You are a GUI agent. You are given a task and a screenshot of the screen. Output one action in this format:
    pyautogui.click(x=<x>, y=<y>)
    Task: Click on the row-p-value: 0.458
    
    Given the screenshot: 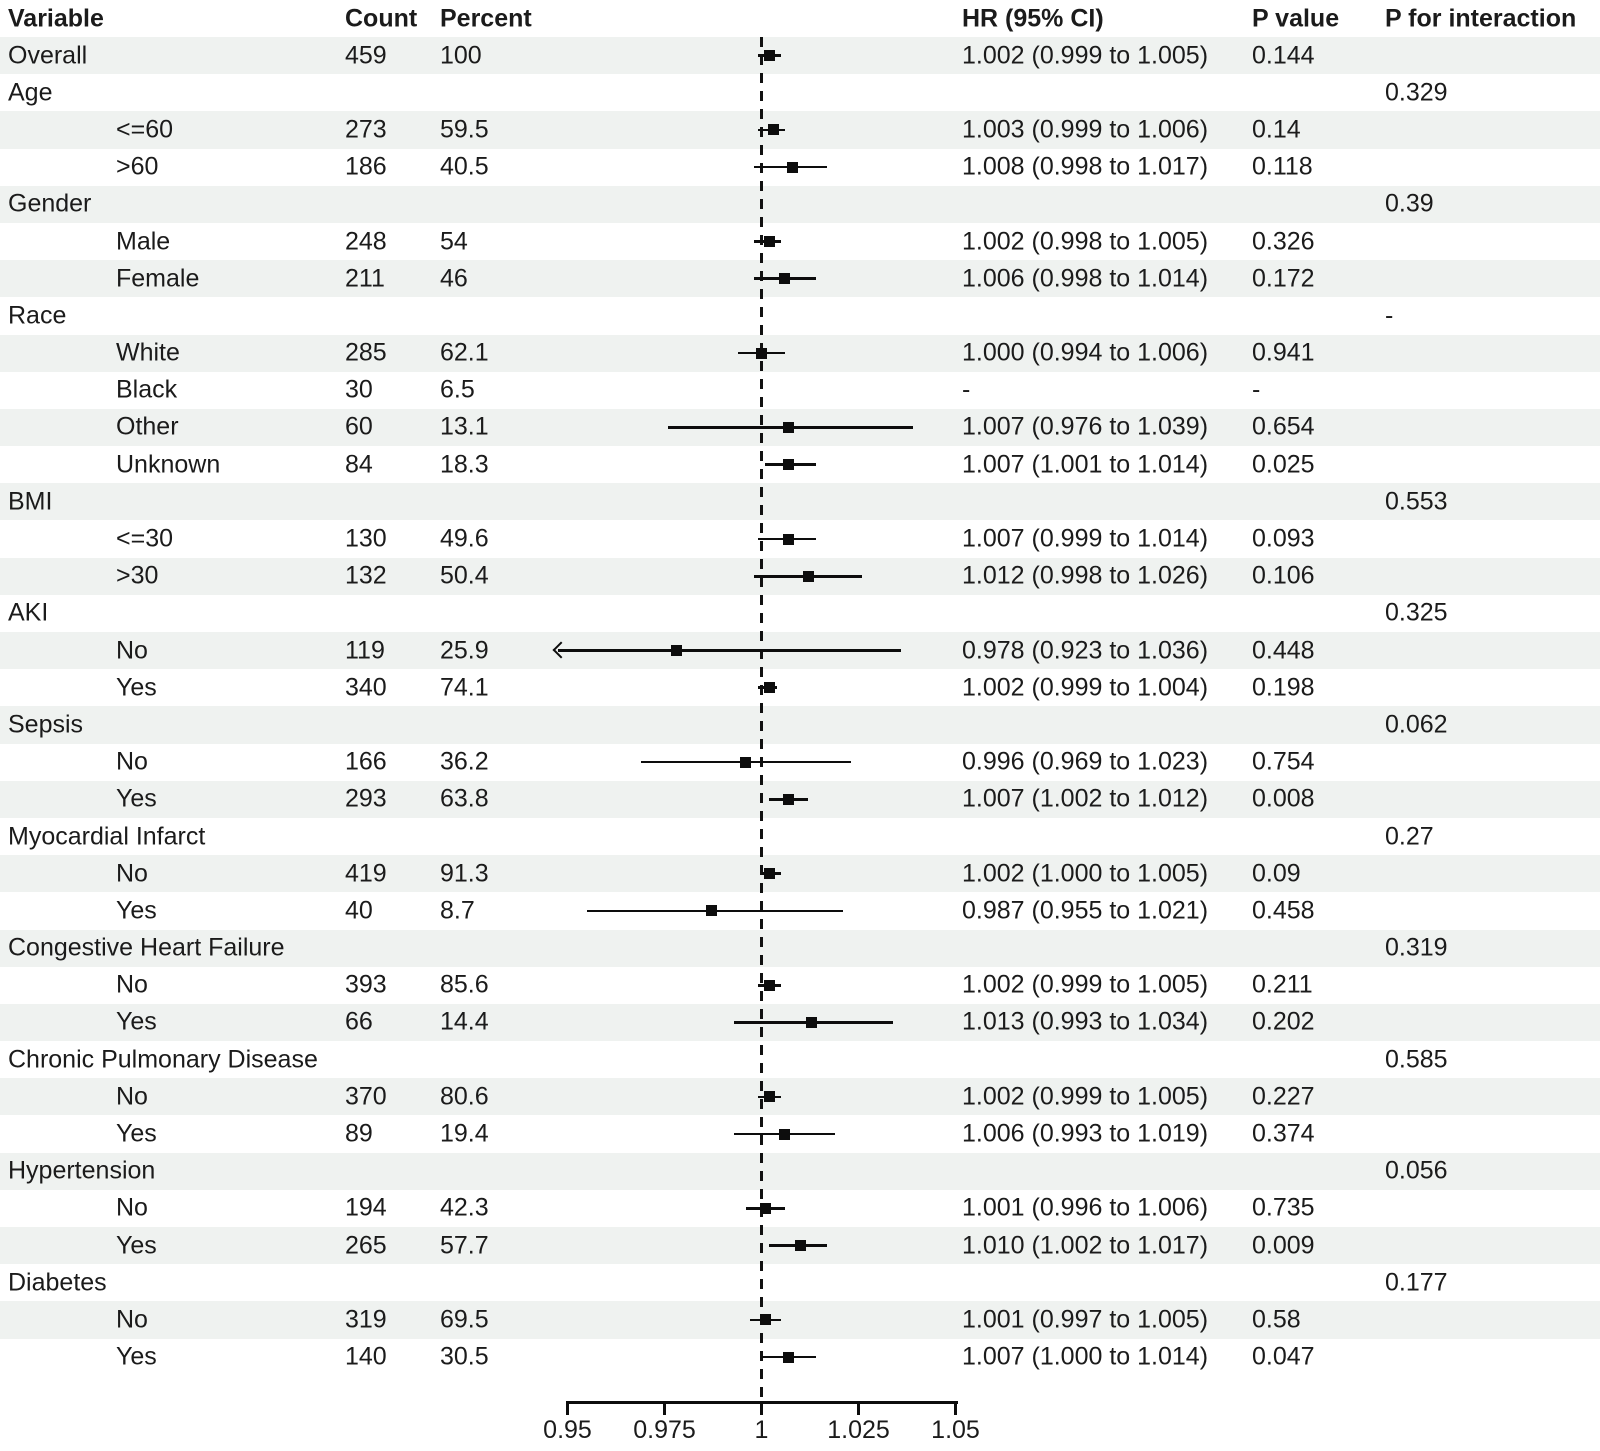 What is the action you would take?
    pyautogui.click(x=1283, y=910)
    